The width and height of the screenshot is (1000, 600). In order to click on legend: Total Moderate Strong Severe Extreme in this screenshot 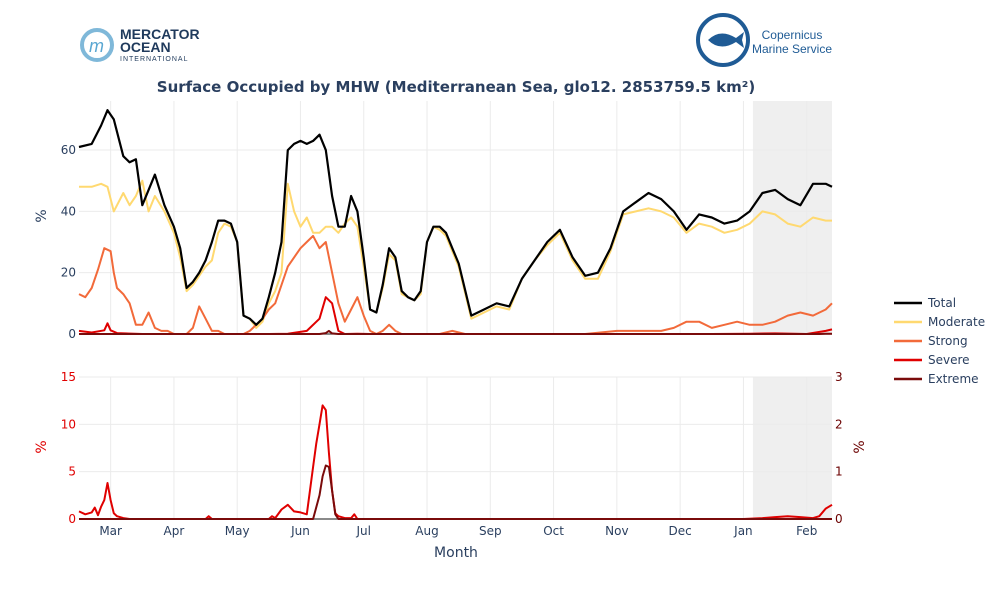, I will do `click(939, 341)`.